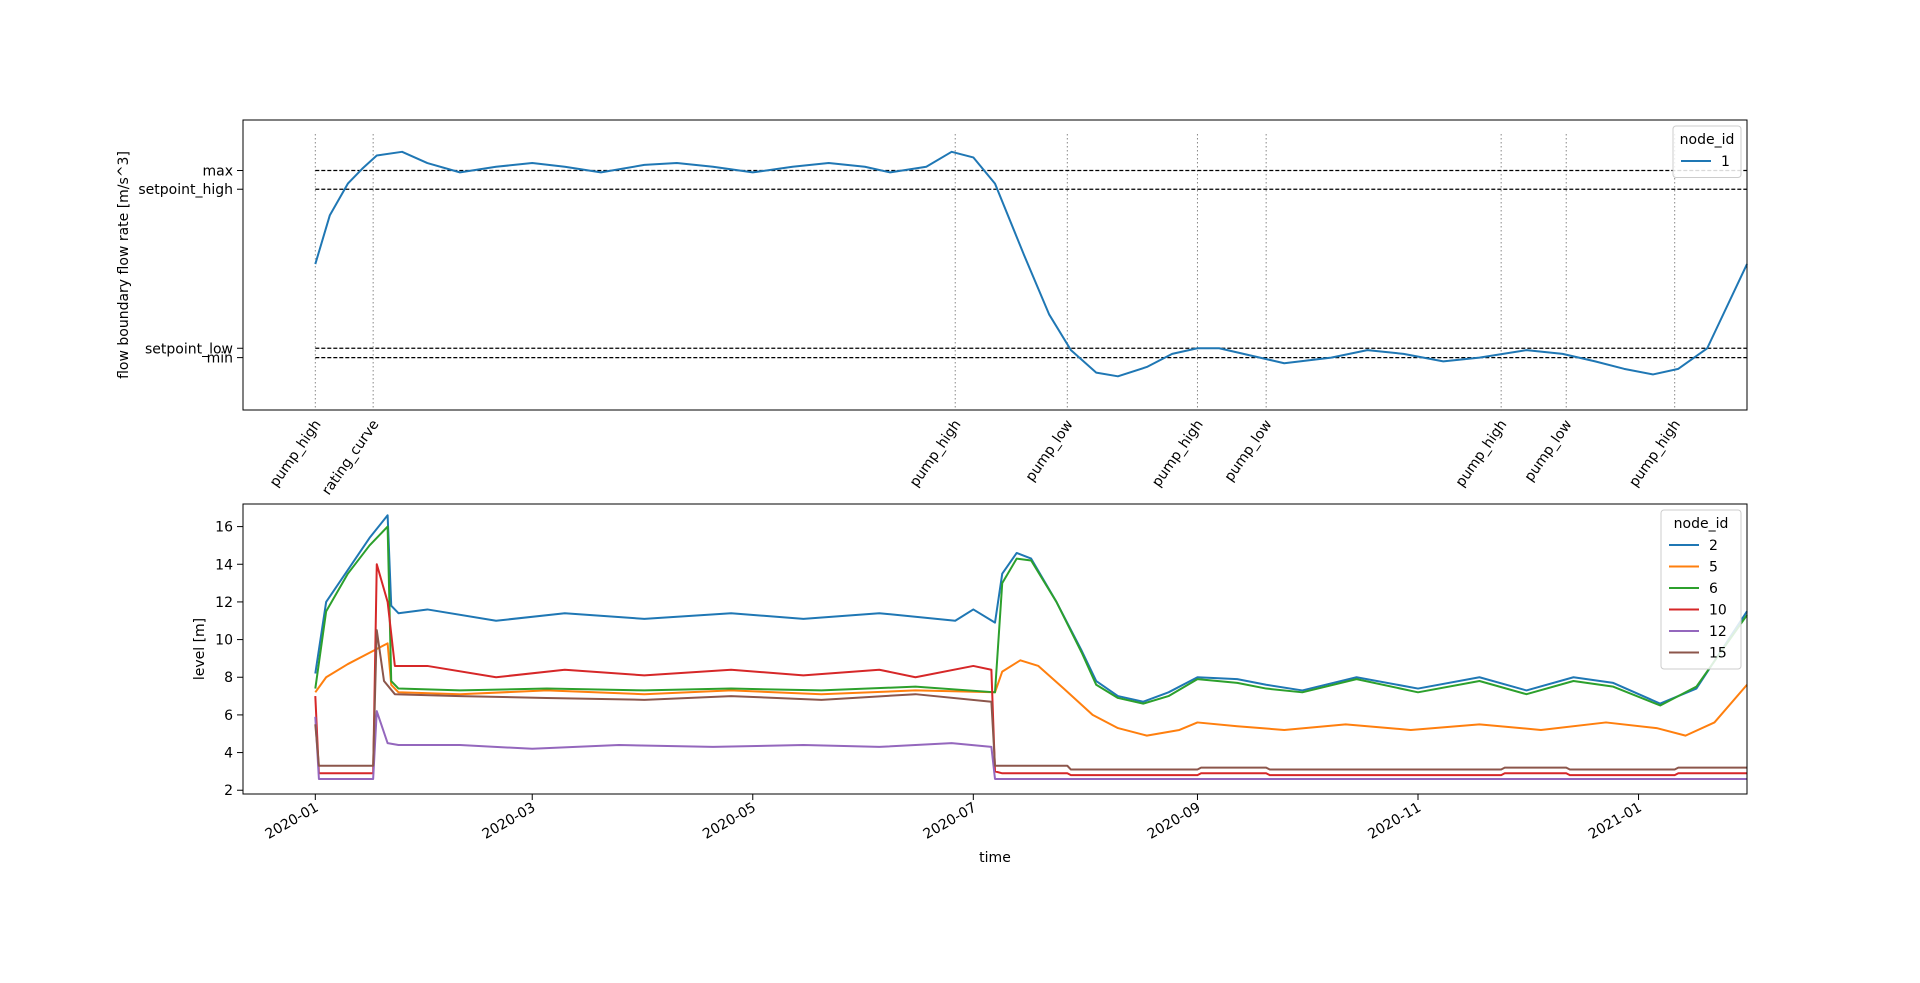 This screenshot has width=1920, height=983. Describe the element at coordinates (124, 265) in the screenshot. I see `y-axis-label: flow boundary flow rate [m/s^3]` at that location.